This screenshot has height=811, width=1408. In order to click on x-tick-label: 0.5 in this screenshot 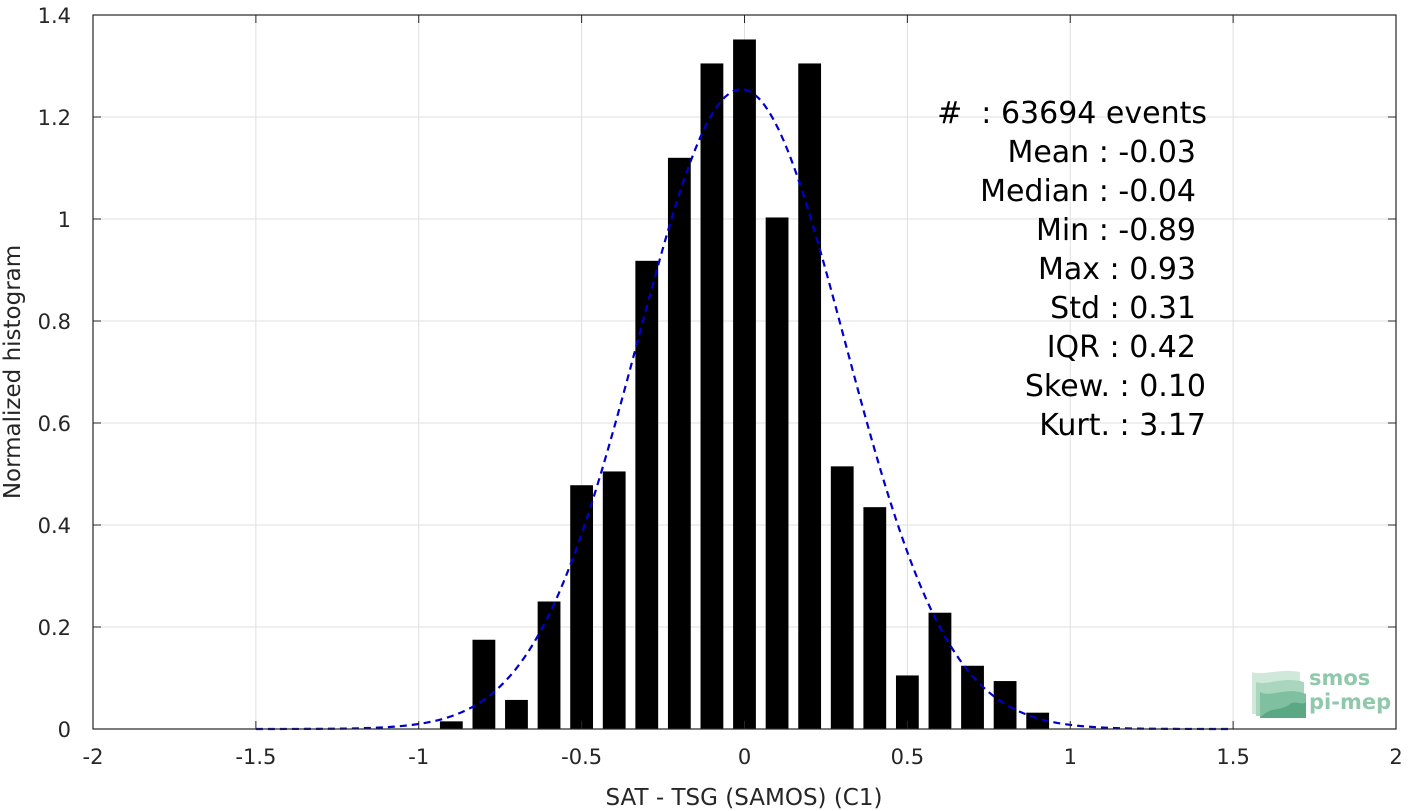, I will do `click(907, 757)`.